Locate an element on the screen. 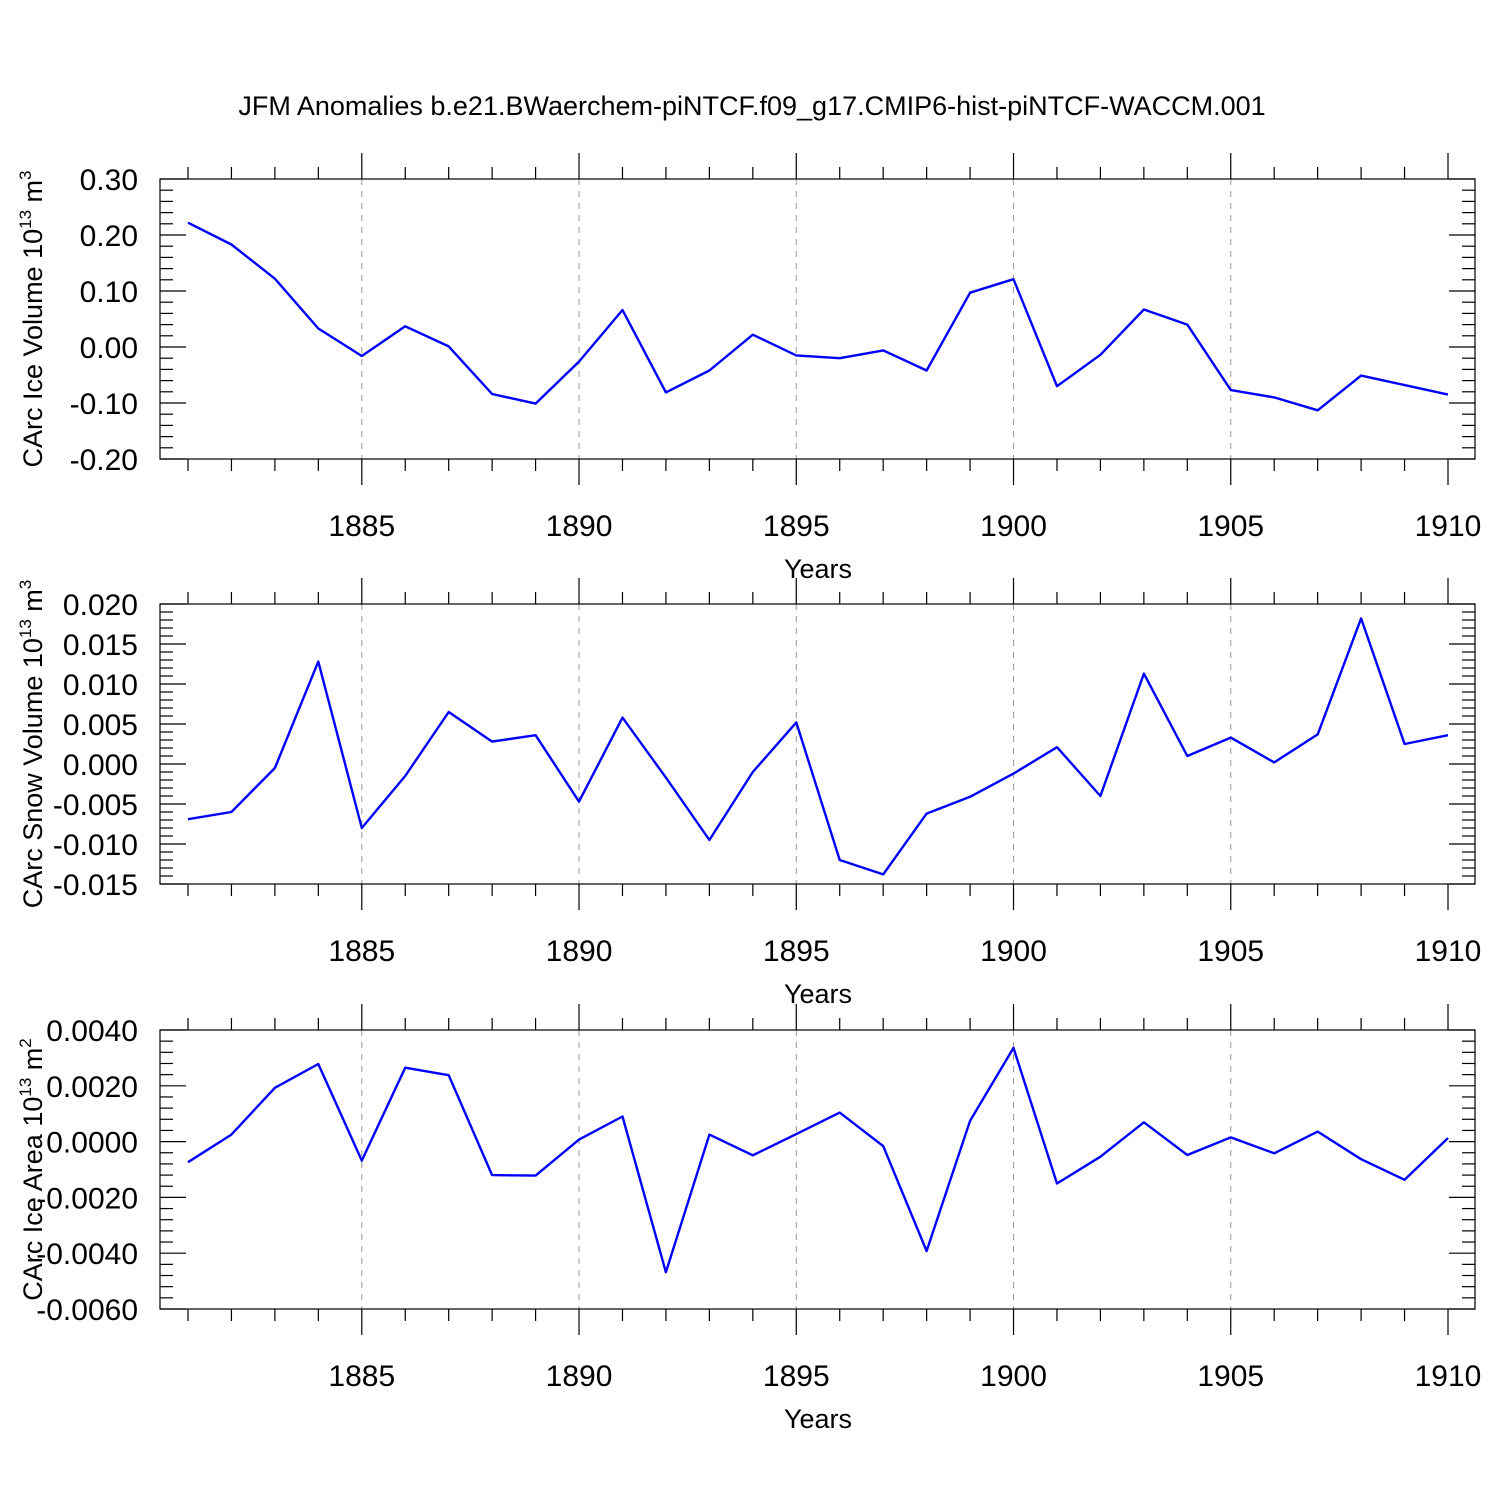  y-tick-label: -0.0060 is located at coordinates (87, 1310).